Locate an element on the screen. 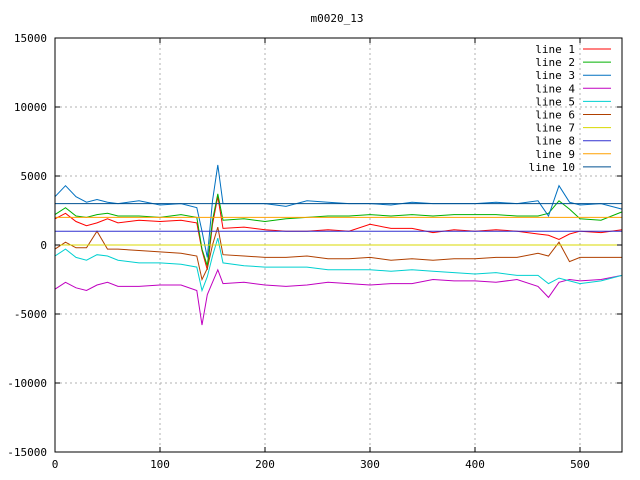 Image resolution: width=640 pixels, height=480 pixels. x-tick-label: 200 is located at coordinates (265, 464).